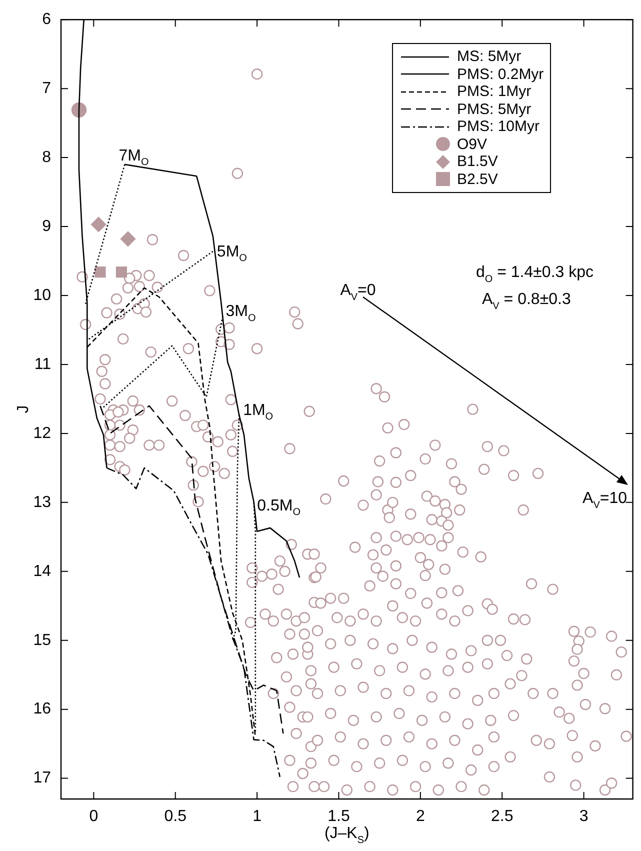 The height and width of the screenshot is (851, 641). What do you see at coordinates (47, 19) in the screenshot?
I see `y-tick-label: 6` at bounding box center [47, 19].